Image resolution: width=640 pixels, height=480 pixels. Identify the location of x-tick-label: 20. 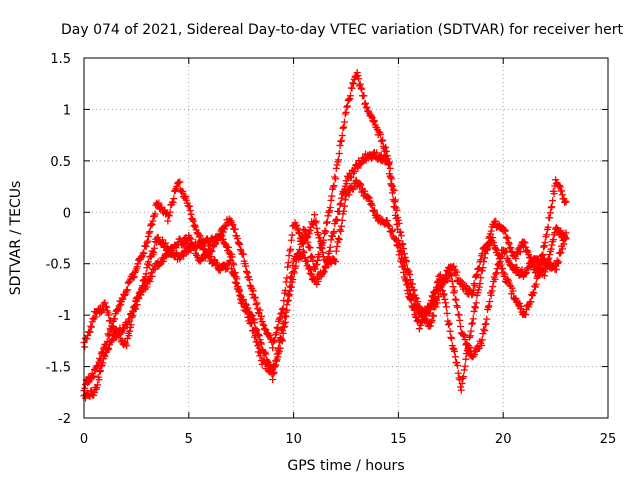
(503, 439).